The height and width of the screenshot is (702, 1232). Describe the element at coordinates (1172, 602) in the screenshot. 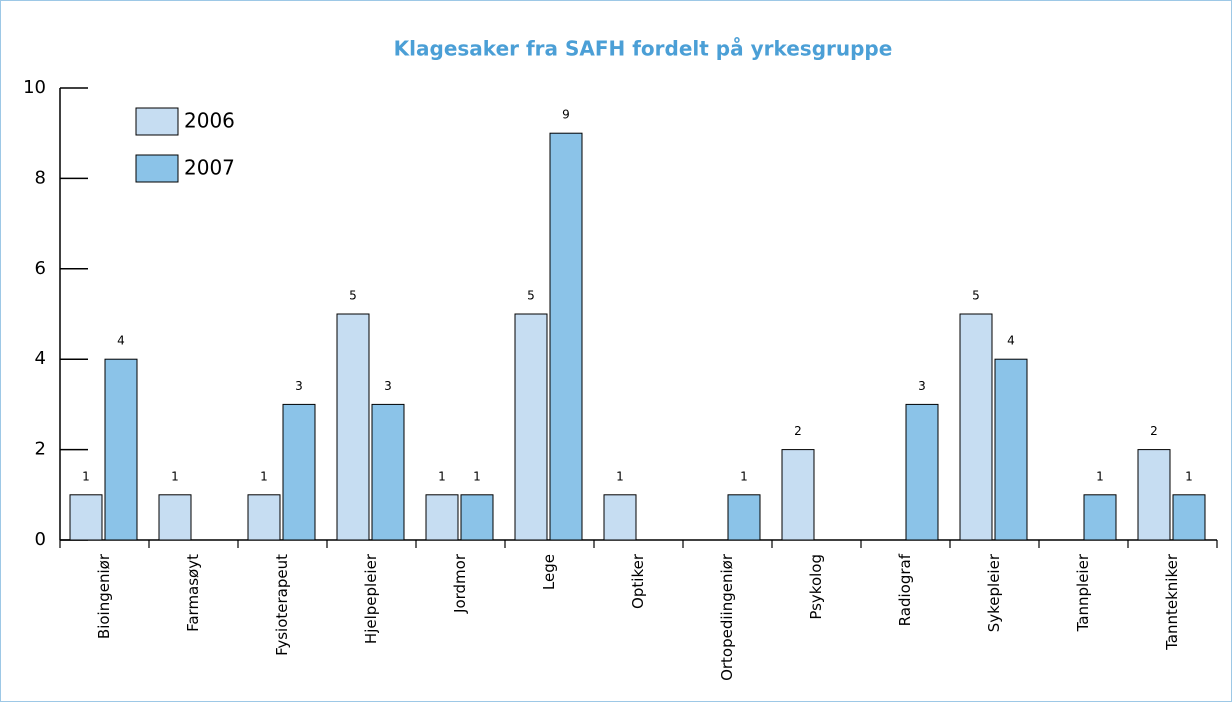

I see `x-tick-label: Tanntekniker` at that location.